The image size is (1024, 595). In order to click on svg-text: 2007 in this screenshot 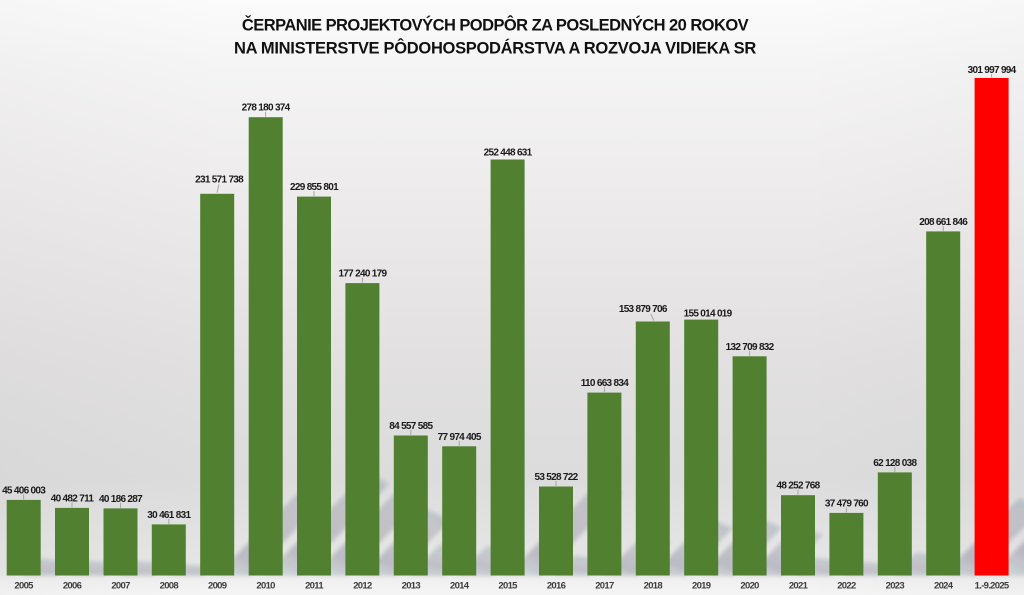, I will do `click(120, 586)`.